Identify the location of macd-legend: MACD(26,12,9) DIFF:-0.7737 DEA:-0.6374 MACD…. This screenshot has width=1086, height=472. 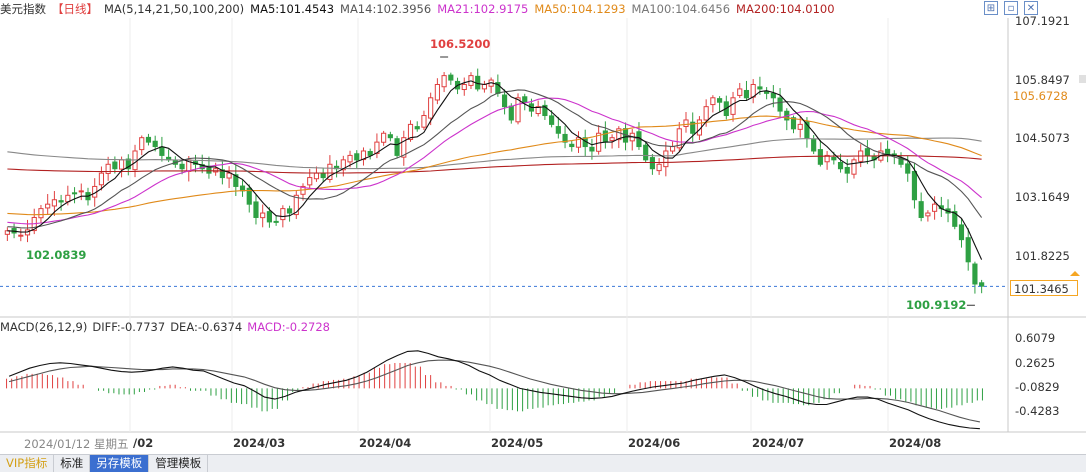
(167, 327).